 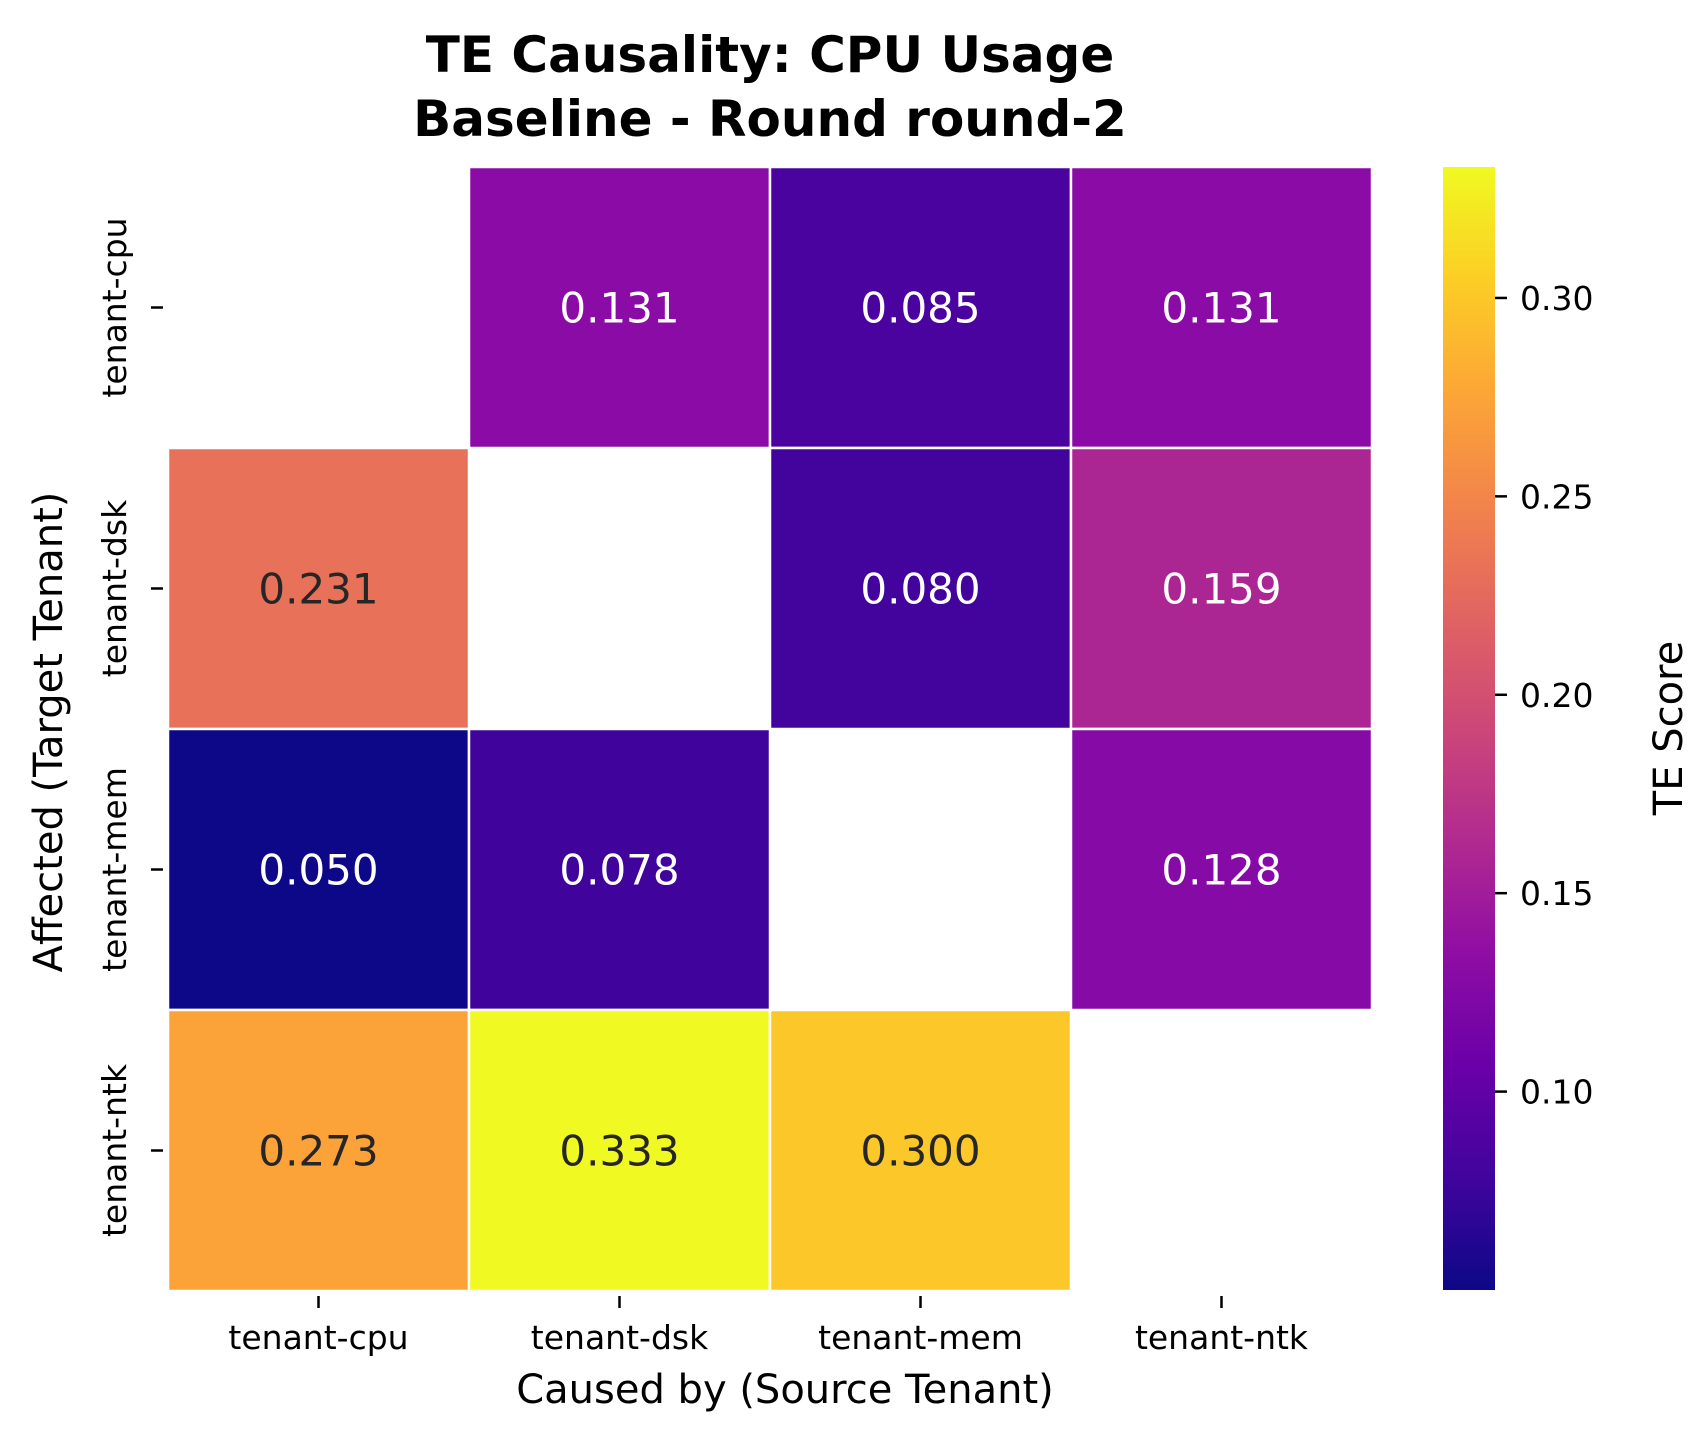 I want to click on colorbar-tick-label: 0.20, so click(x=1556, y=695).